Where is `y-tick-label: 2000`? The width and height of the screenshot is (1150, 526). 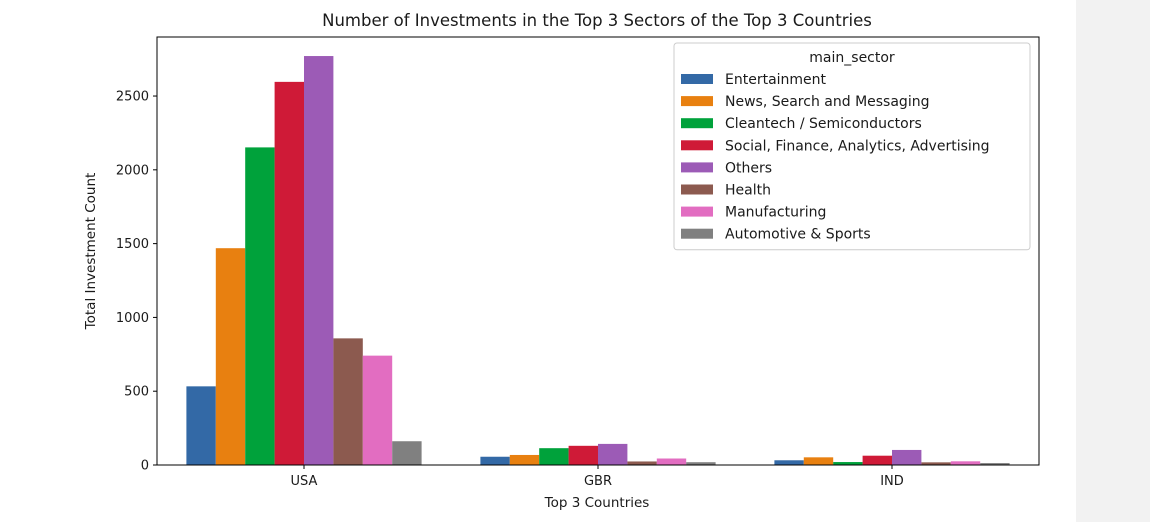
y-tick-label: 2000 is located at coordinates (132, 170).